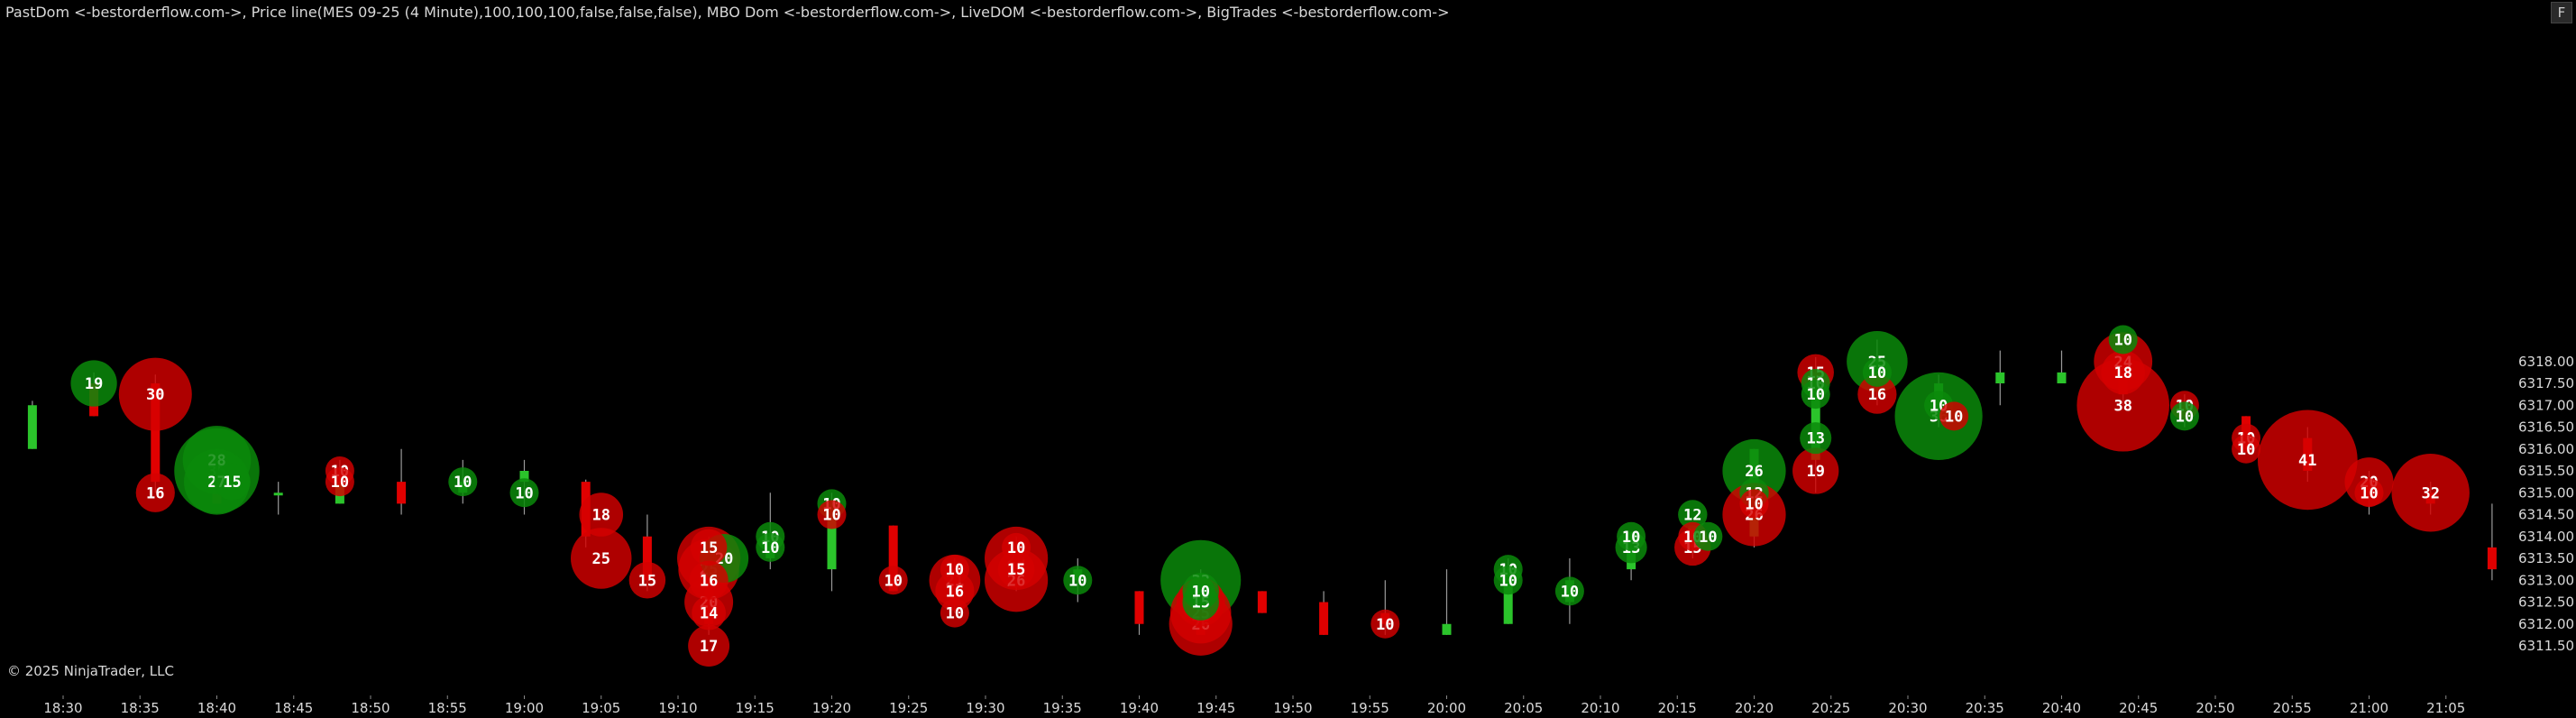 Image resolution: width=2576 pixels, height=718 pixels. I want to click on time-tick-label: 19:00, so click(524, 708).